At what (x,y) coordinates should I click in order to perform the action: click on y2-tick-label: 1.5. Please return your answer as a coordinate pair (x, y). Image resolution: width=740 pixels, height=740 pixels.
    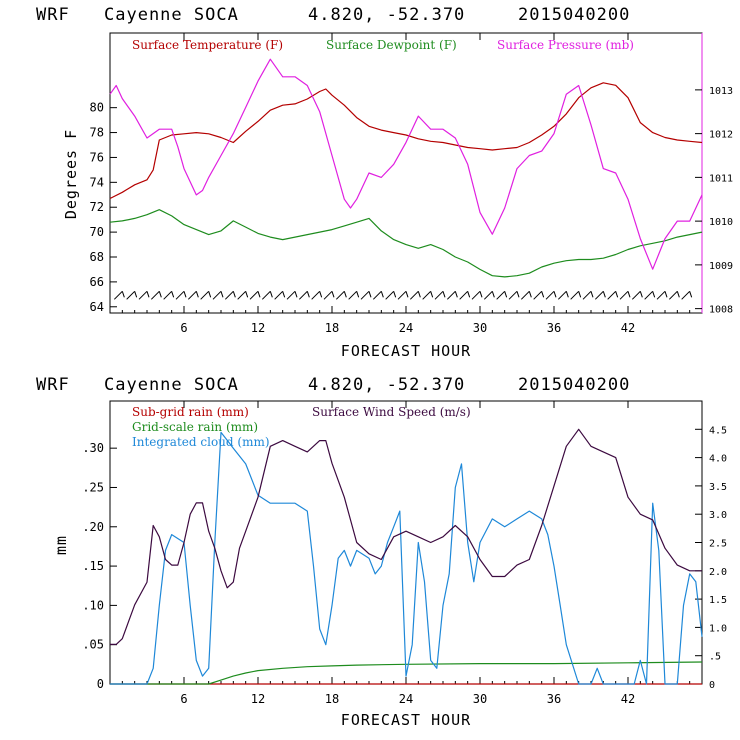
    Looking at the image, I should click on (718, 600).